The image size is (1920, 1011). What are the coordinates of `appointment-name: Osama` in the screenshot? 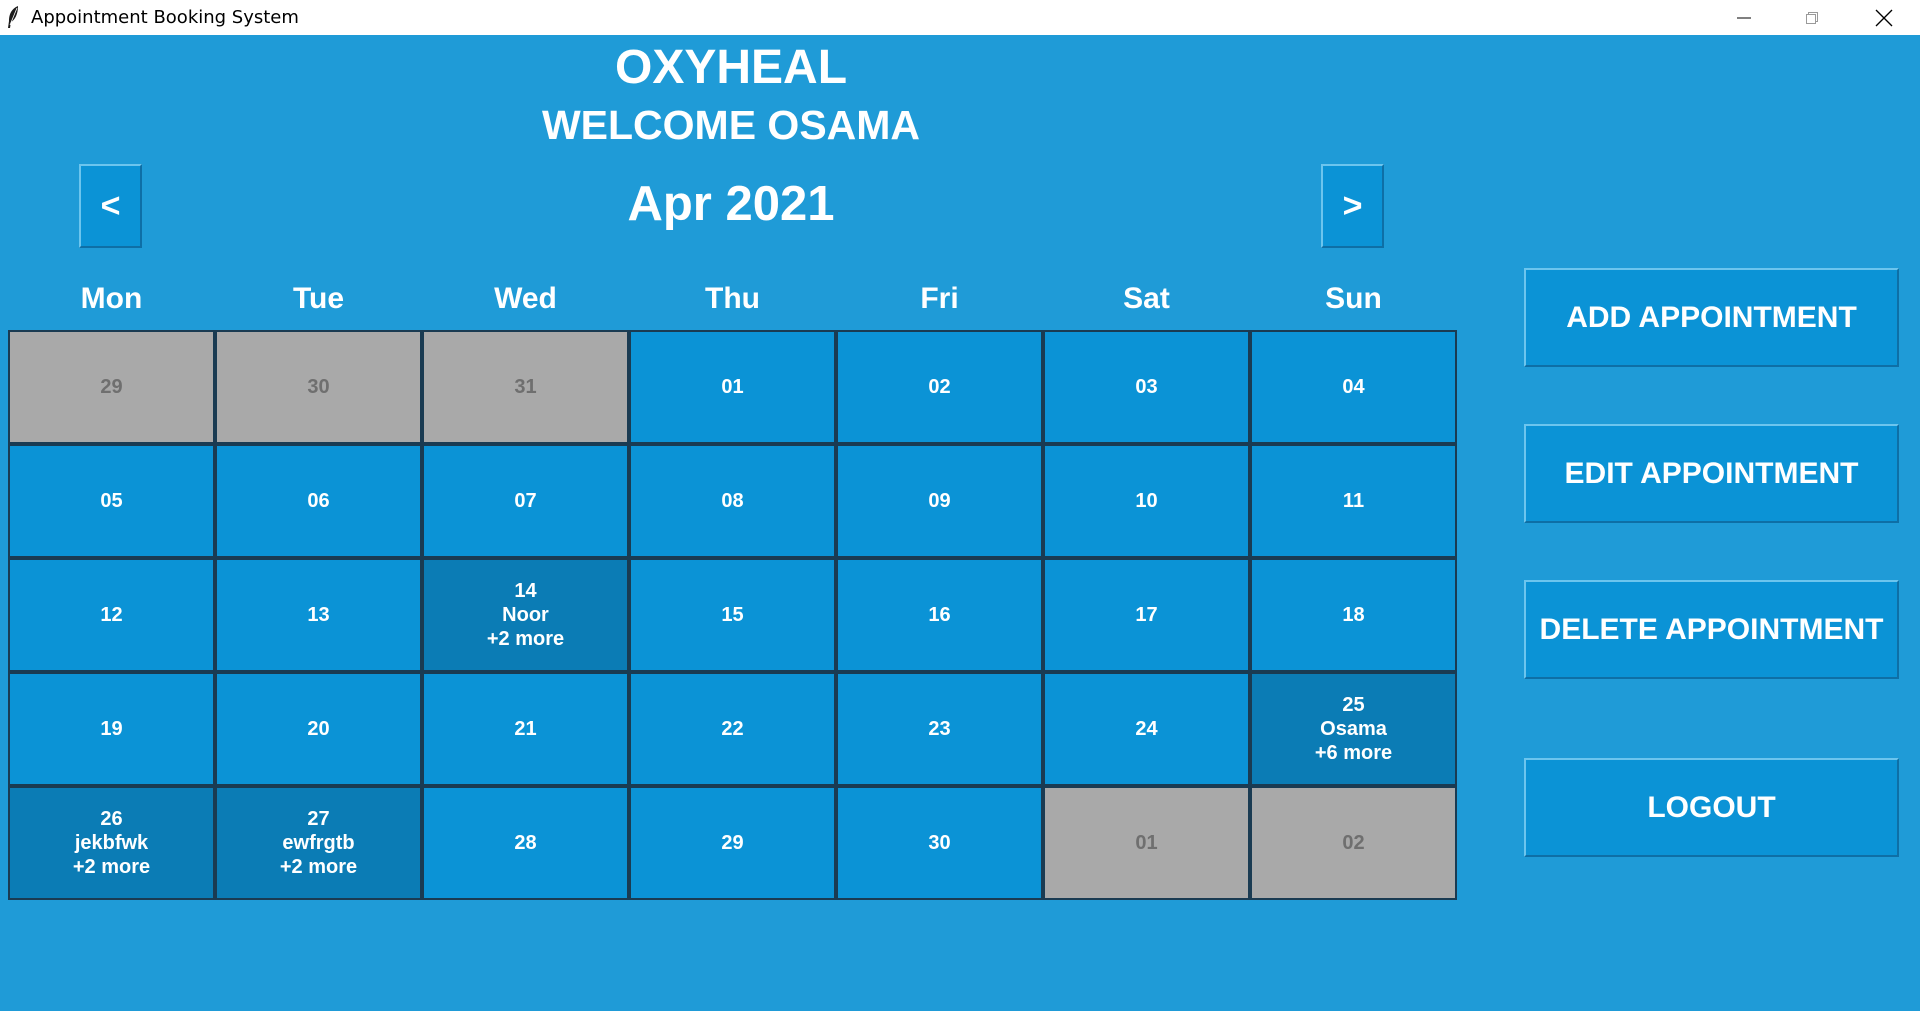 It's located at (1353, 729).